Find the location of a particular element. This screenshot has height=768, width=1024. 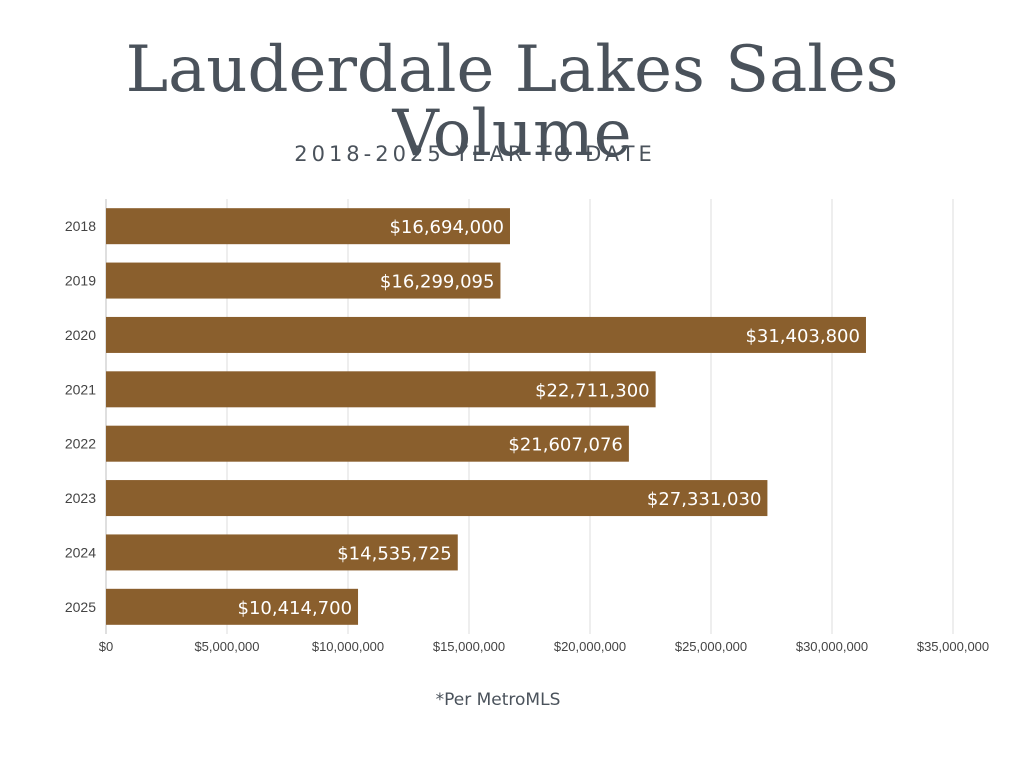

y-tick-label: 2025 is located at coordinates (80, 607).